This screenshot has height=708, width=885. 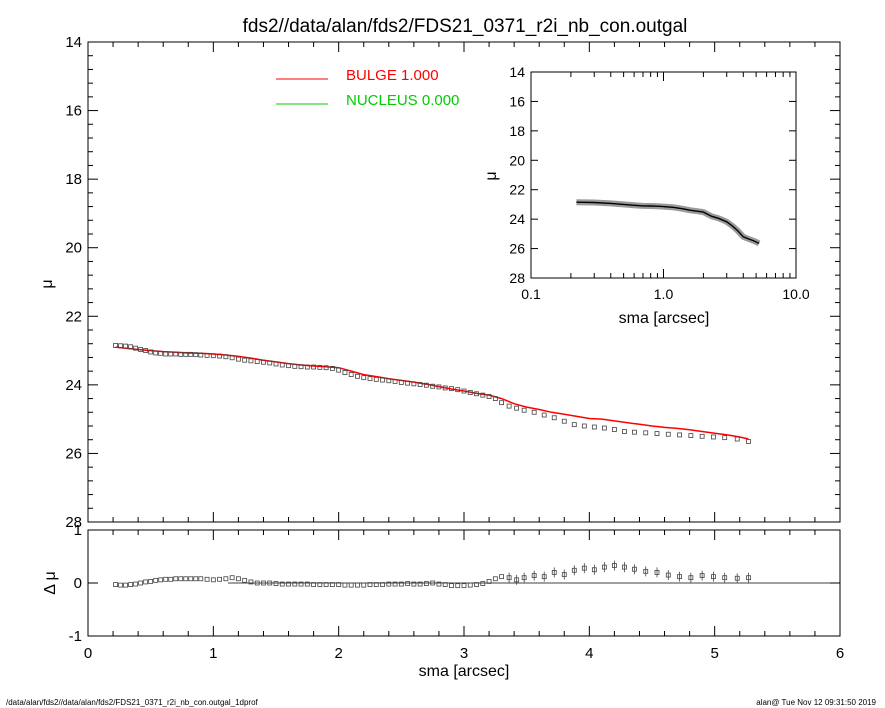 What do you see at coordinates (664, 294) in the screenshot?
I see `inset-x-tick-label: 1.0` at bounding box center [664, 294].